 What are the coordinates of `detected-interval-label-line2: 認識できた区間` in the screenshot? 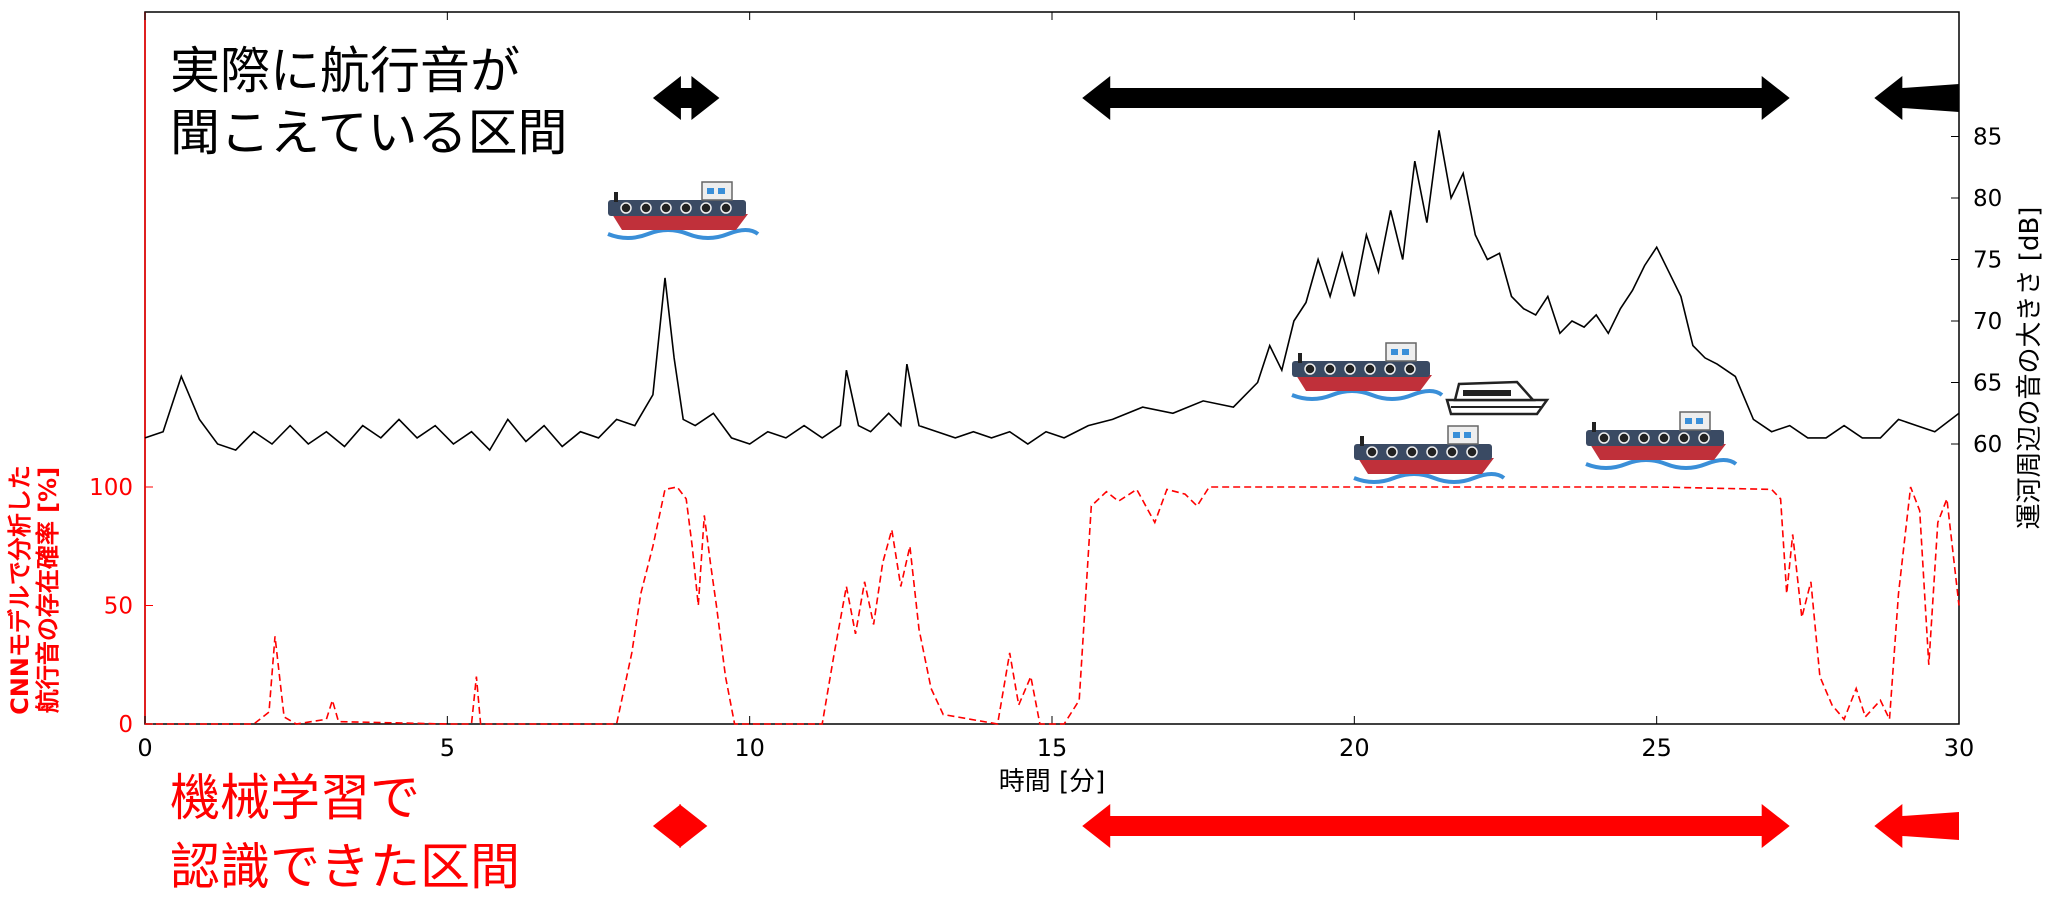 It's located at (345, 867).